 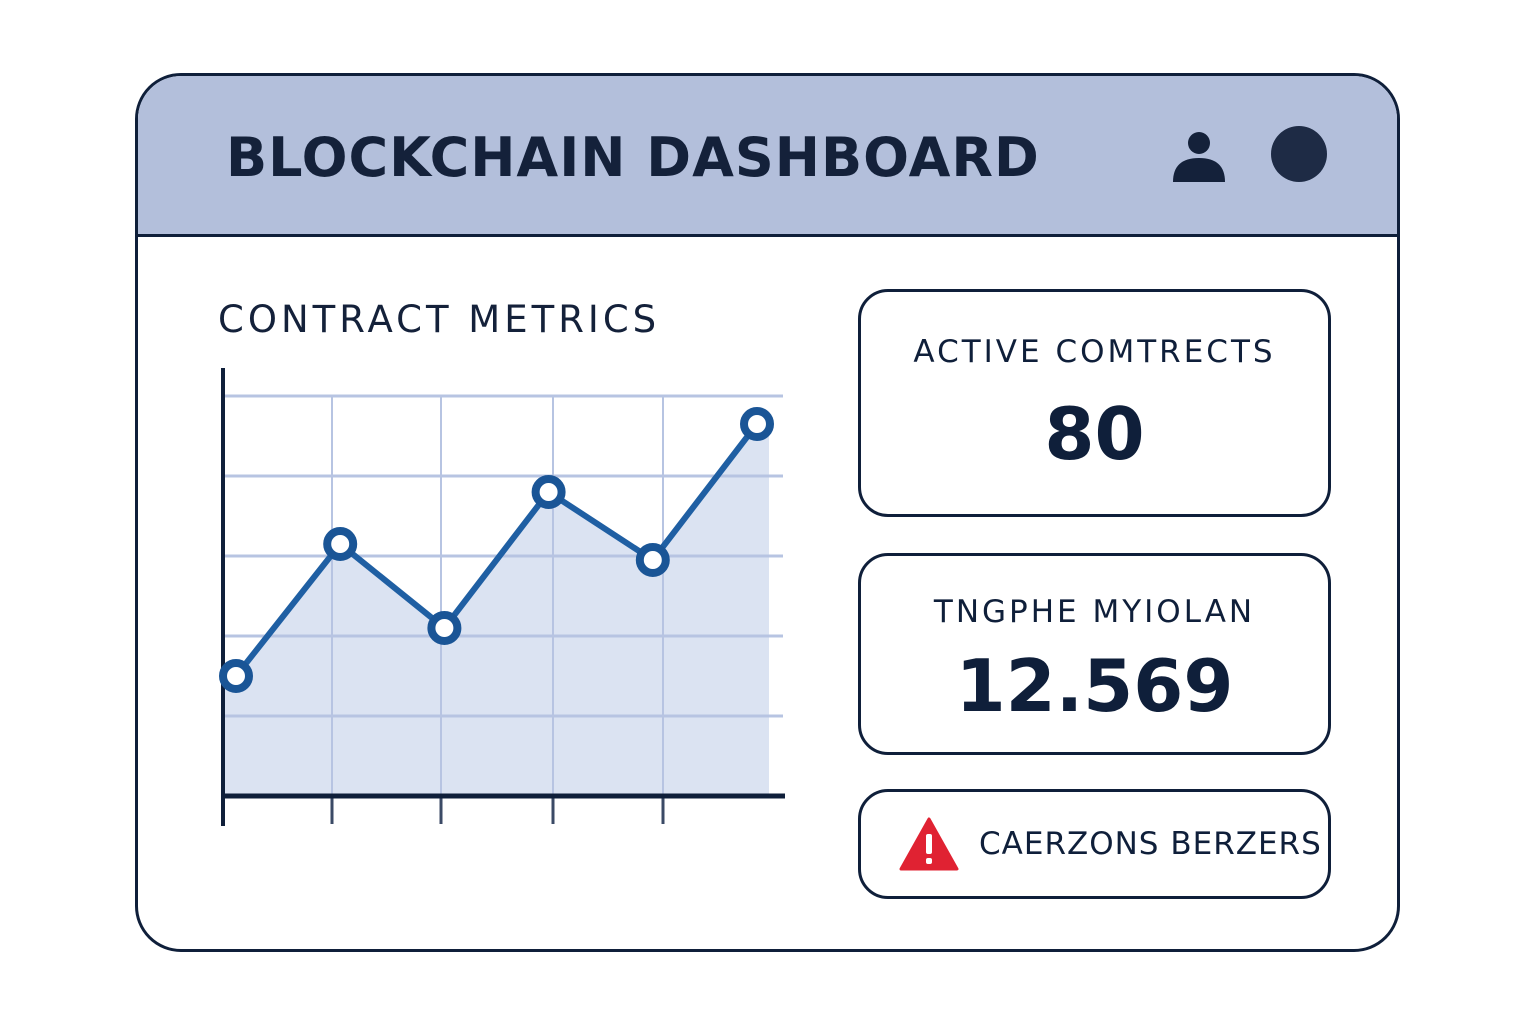 I want to click on active-contracts-card: ACTIVE COMTRECTS 80, so click(x=1094, y=403).